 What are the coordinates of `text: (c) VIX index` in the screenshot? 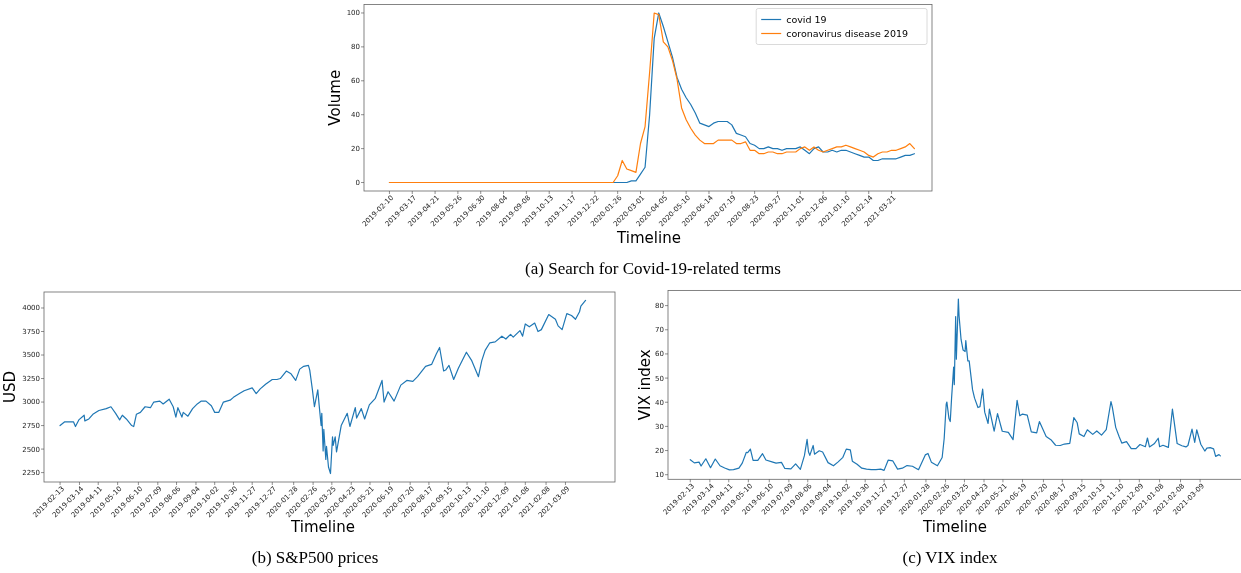 It's located at (950, 557).